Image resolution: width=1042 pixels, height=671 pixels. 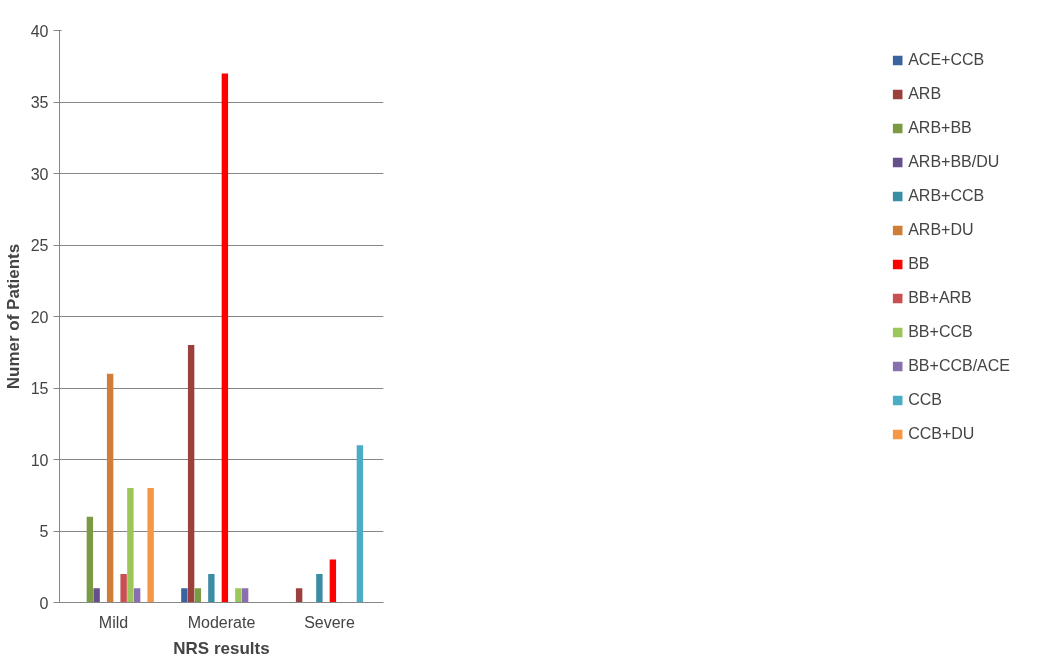 What do you see at coordinates (919, 264) in the screenshot?
I see `legend-label: BB` at bounding box center [919, 264].